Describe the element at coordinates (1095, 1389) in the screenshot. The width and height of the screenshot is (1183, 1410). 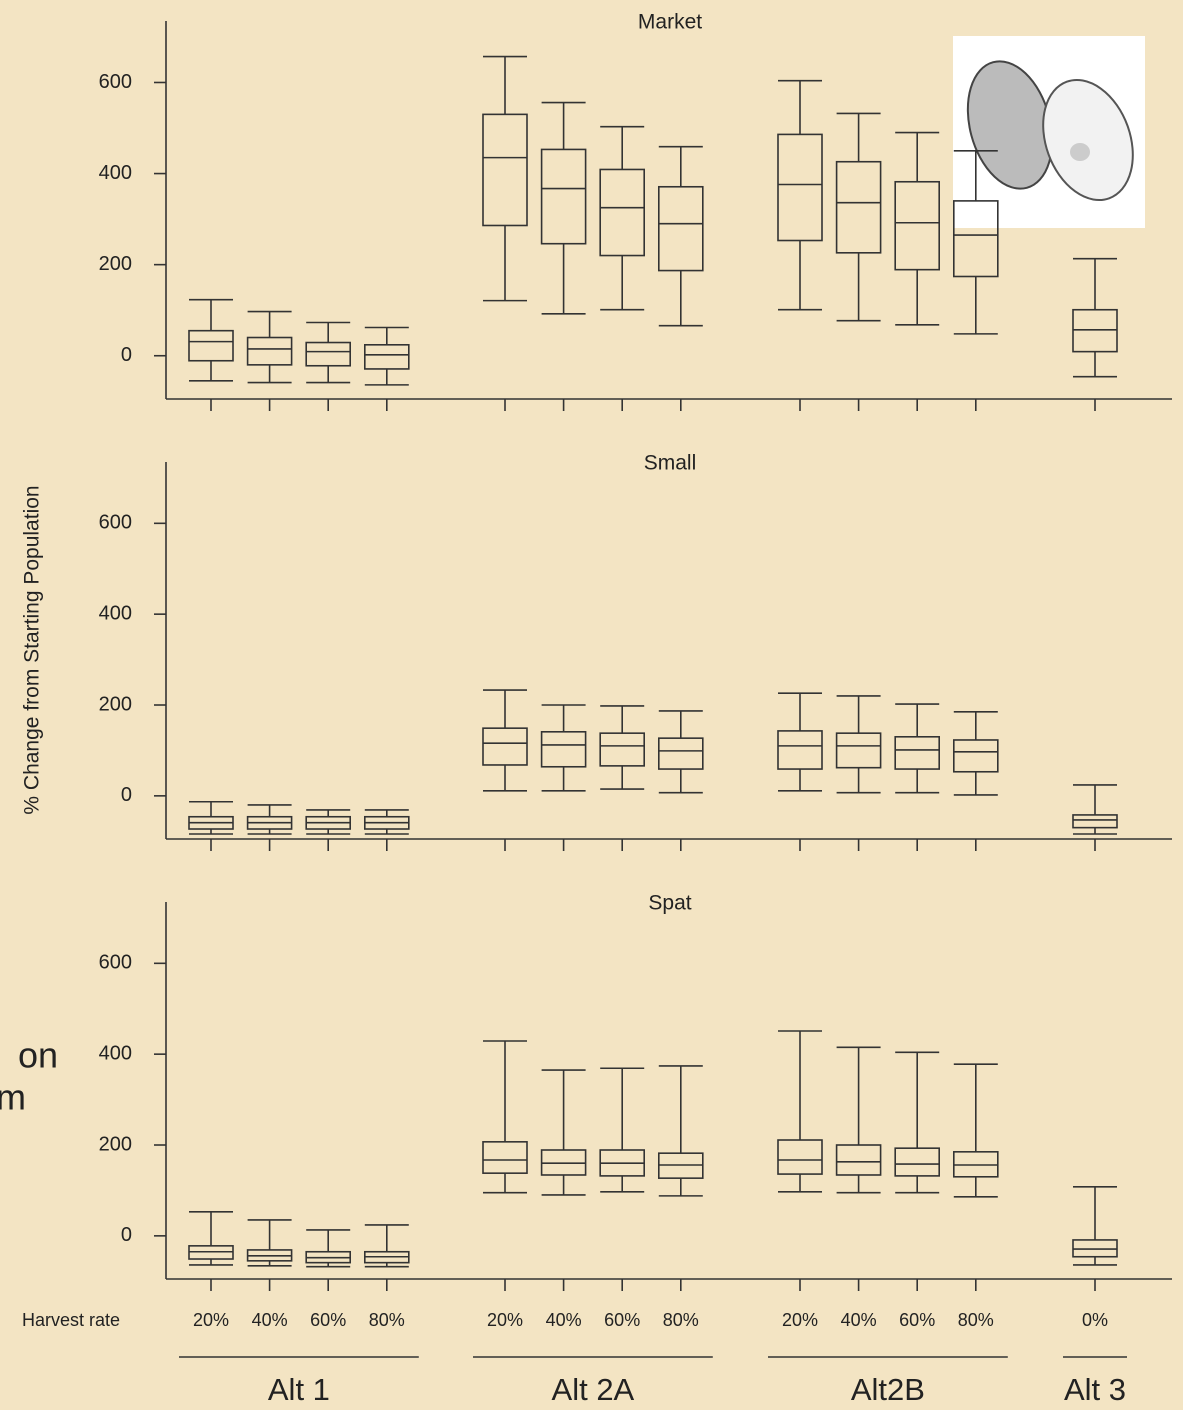
I see `group-label: Alt 3` at that location.